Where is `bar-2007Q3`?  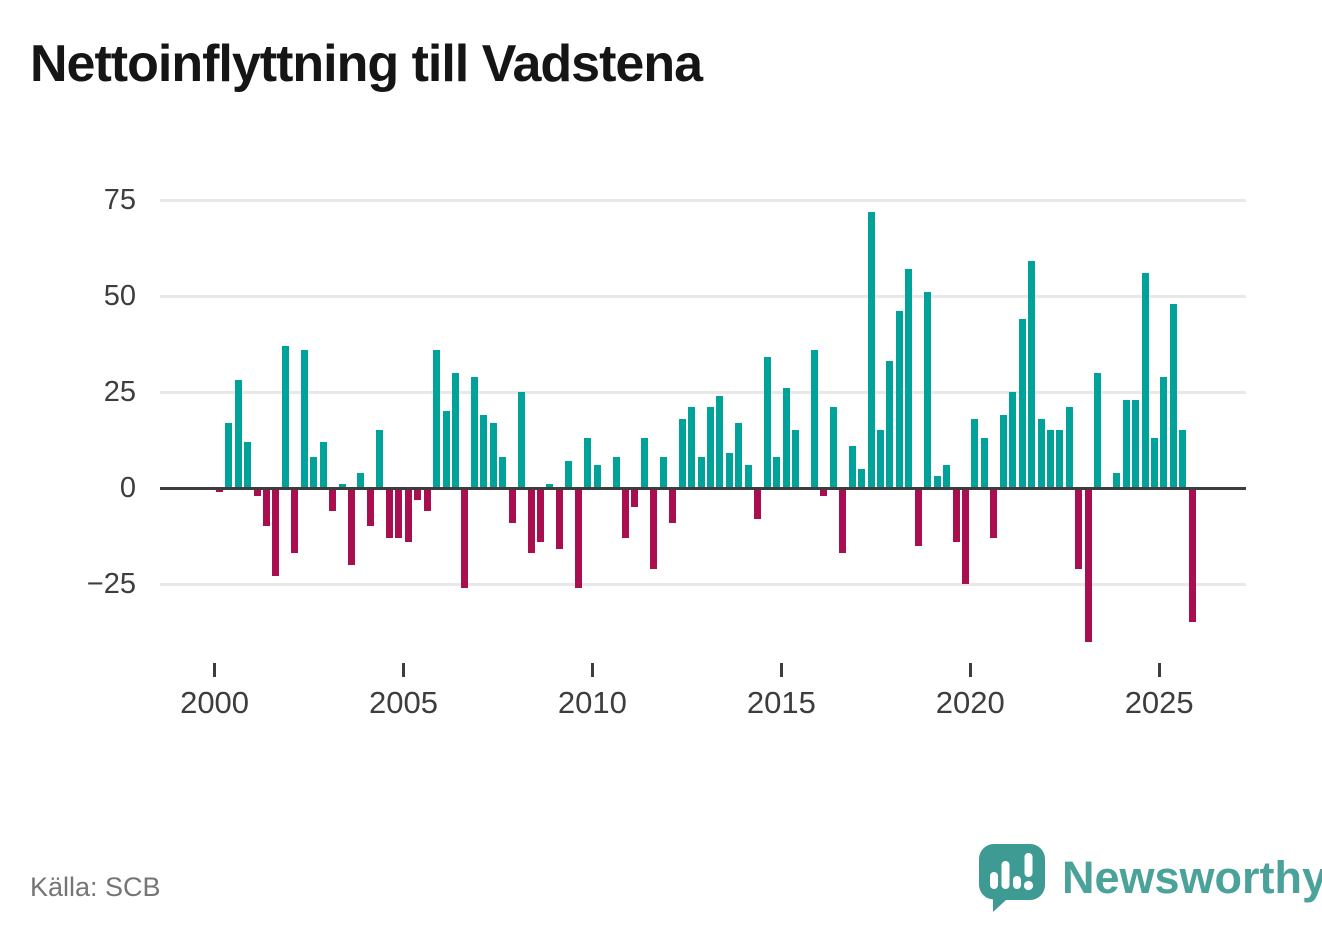
bar-2007Q3 is located at coordinates (503, 472).